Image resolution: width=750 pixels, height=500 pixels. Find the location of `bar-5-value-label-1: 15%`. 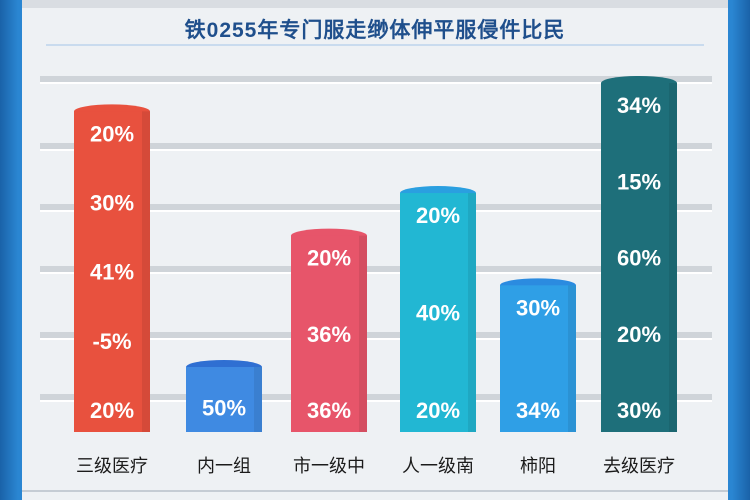

bar-5-value-label-1: 15% is located at coordinates (639, 181).